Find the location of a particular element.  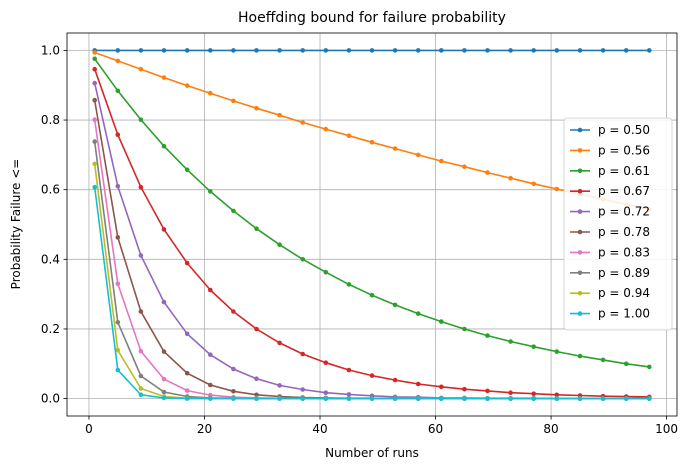

legend-item: p = 0.61 is located at coordinates (610, 171).